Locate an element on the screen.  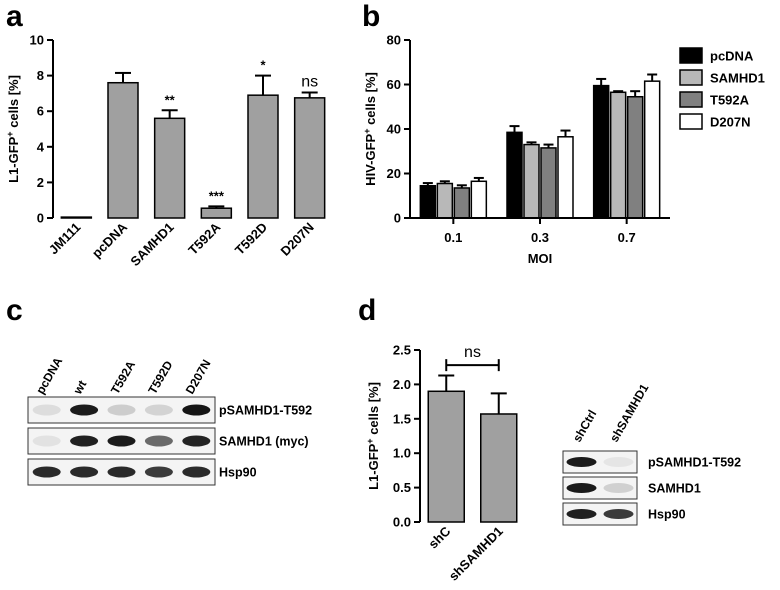
x-tick-label-d: shSAMHD1 is located at coordinates (476, 554).